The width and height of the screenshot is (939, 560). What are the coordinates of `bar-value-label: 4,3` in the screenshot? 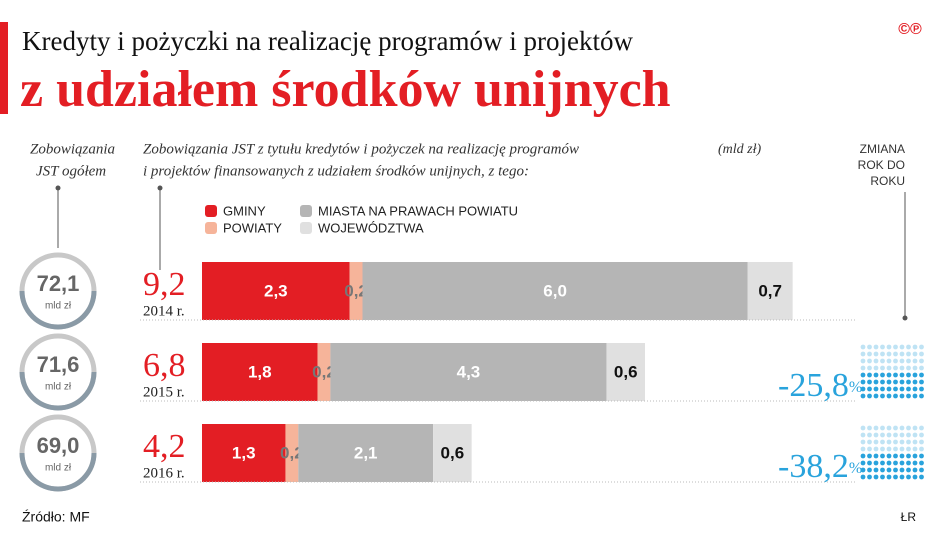 It's located at (469, 371).